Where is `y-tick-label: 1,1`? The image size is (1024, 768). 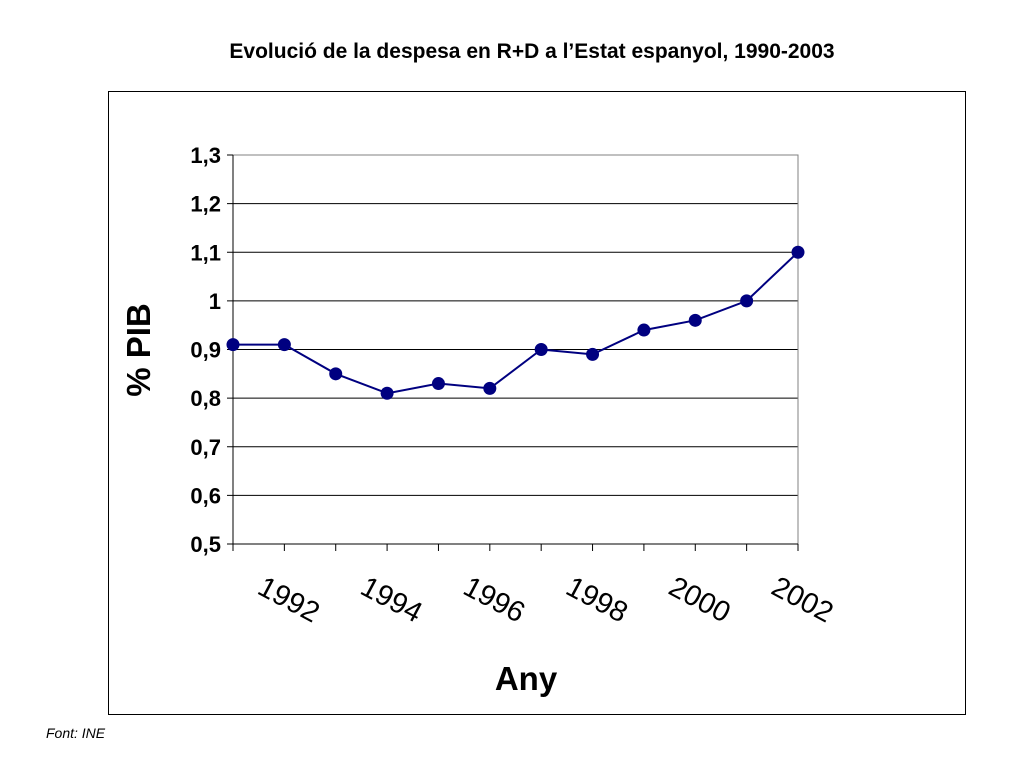 y-tick-label: 1,1 is located at coordinates (205, 252).